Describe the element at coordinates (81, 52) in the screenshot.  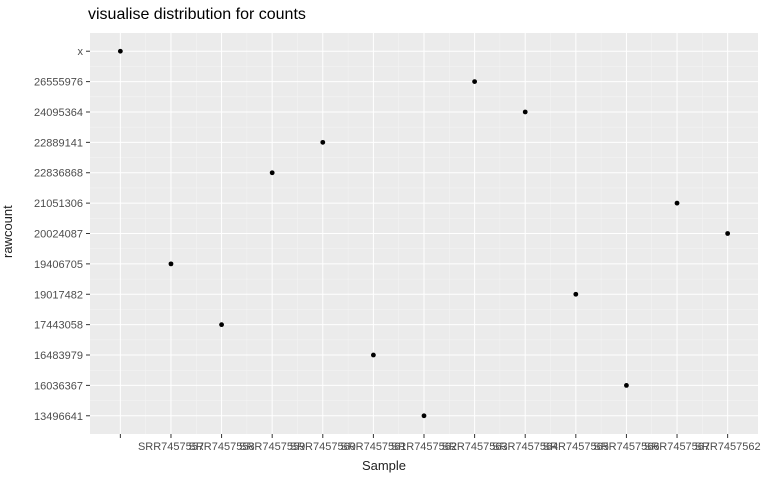
I see `y-tick-label: x` at that location.